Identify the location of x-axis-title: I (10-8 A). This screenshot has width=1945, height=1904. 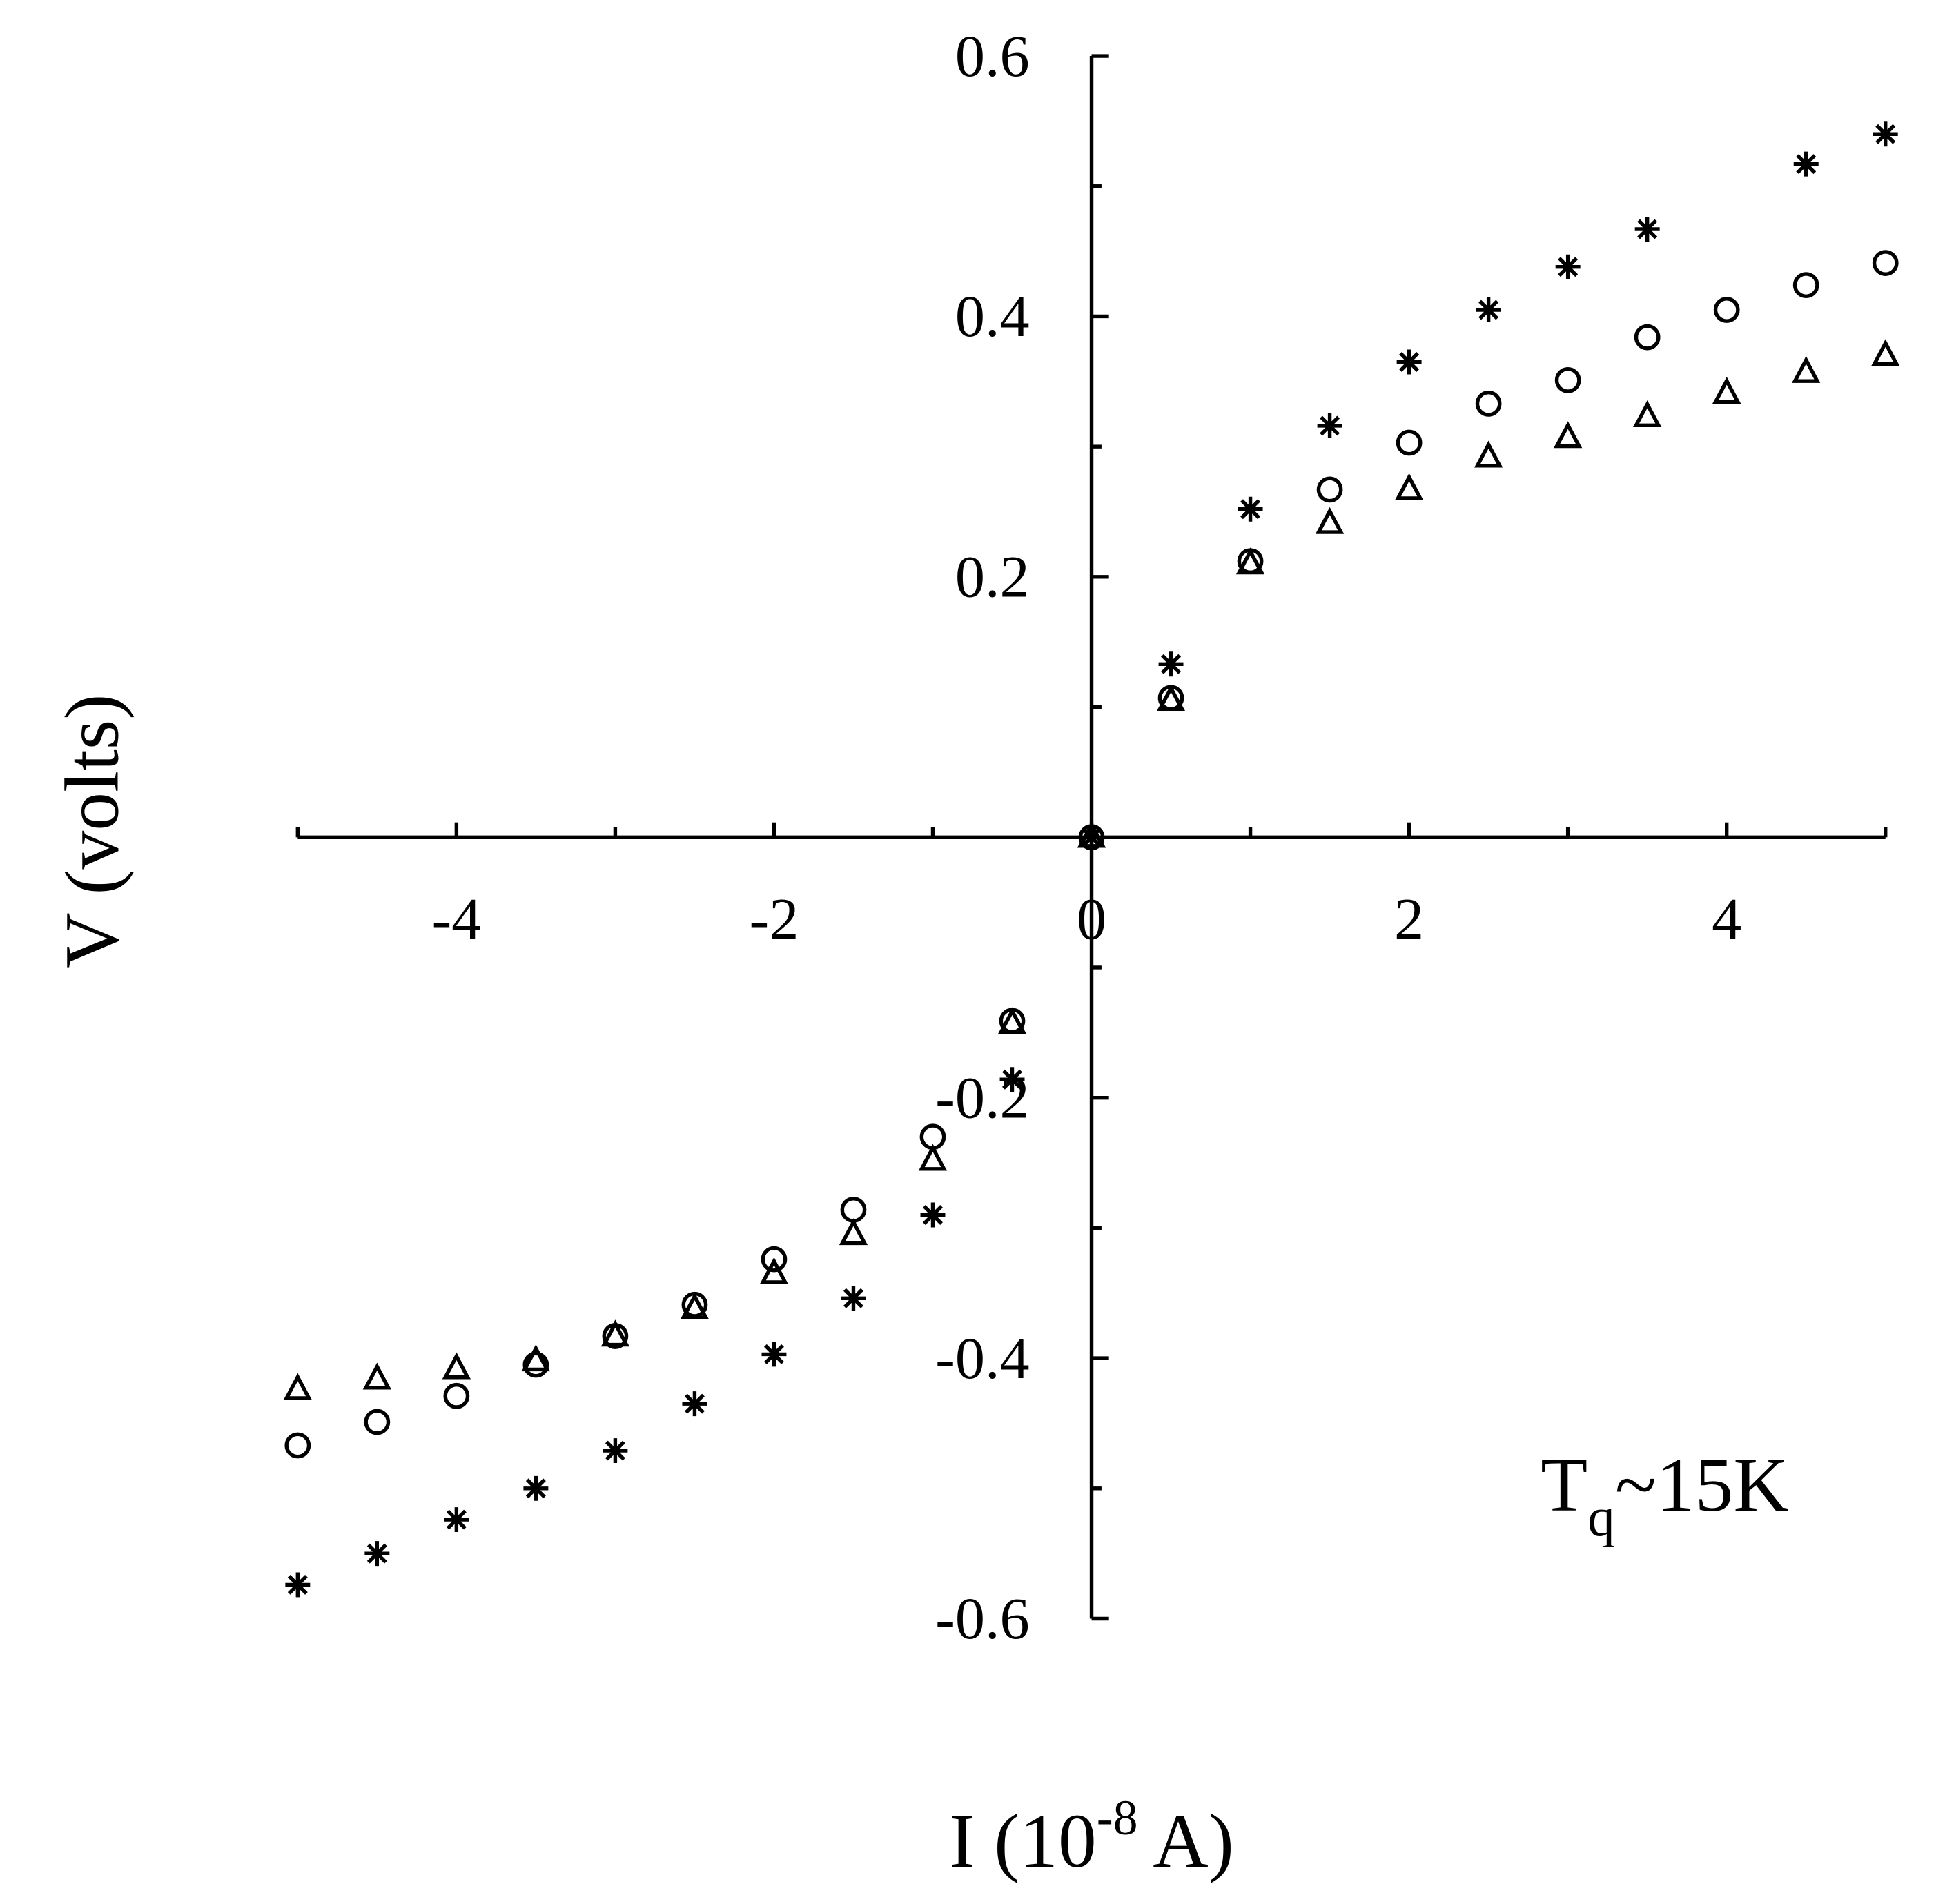
(1091, 1837).